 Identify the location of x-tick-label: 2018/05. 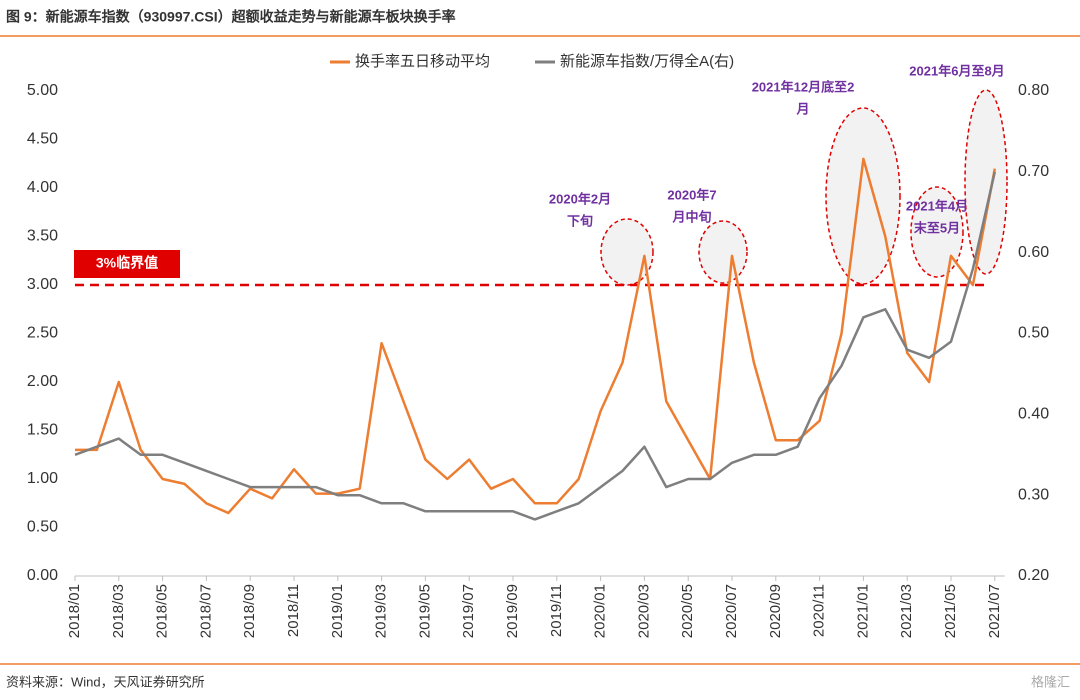
(162, 611).